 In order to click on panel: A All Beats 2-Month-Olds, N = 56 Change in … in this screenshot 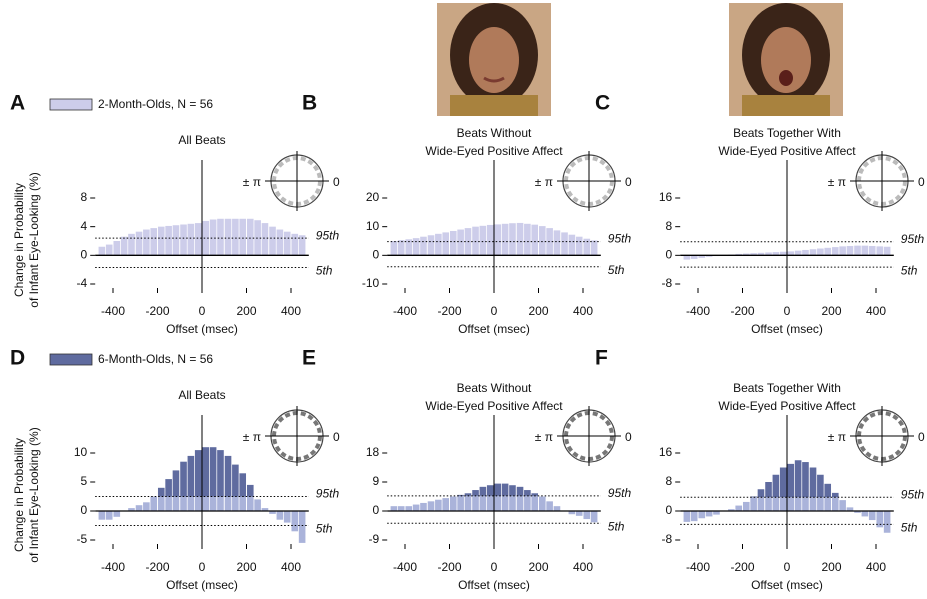, I will do `click(175, 214)`.